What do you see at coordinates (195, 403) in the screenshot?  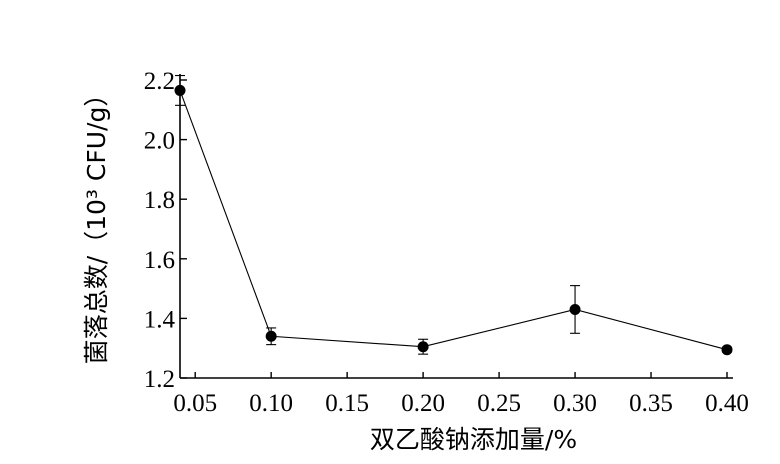 I see `x-tick-label: 0.05` at bounding box center [195, 403].